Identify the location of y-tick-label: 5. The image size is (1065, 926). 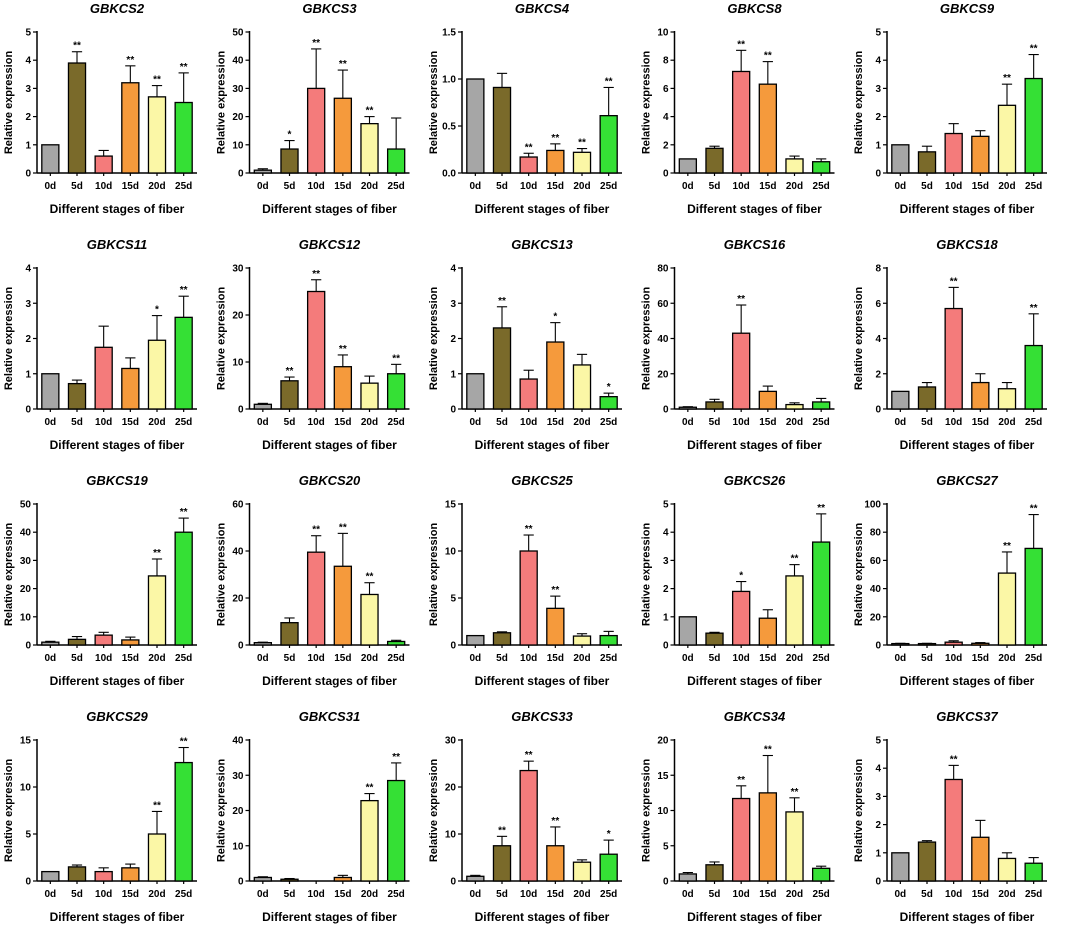
(28, 835).